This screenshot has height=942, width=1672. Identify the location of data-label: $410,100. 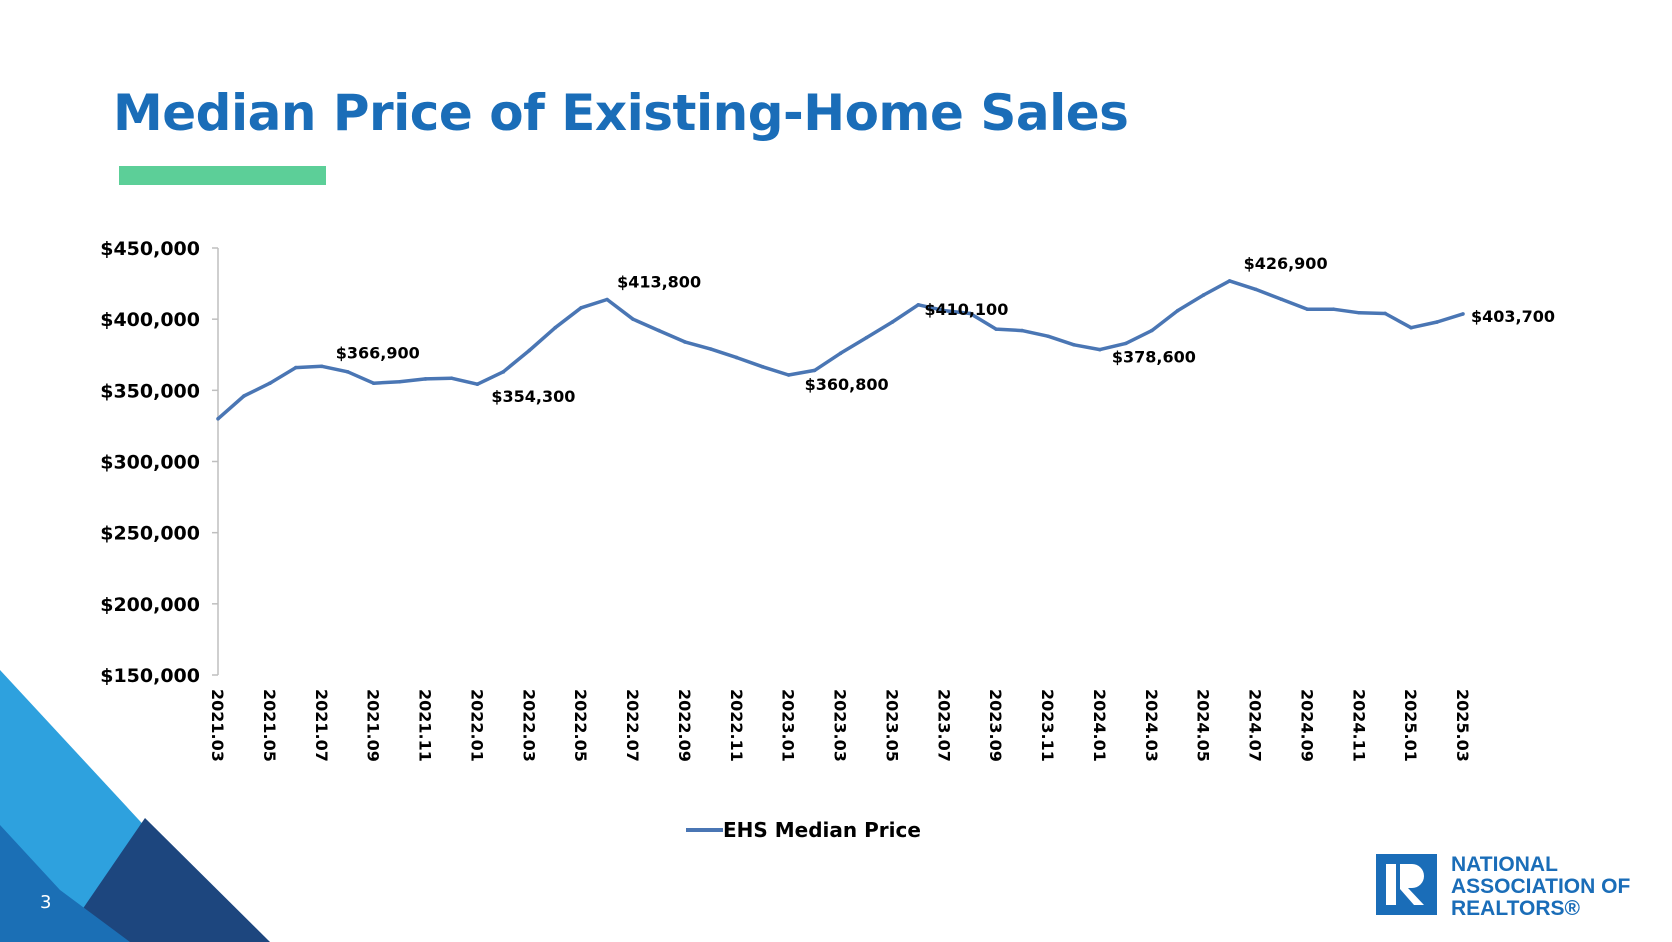
(966, 309).